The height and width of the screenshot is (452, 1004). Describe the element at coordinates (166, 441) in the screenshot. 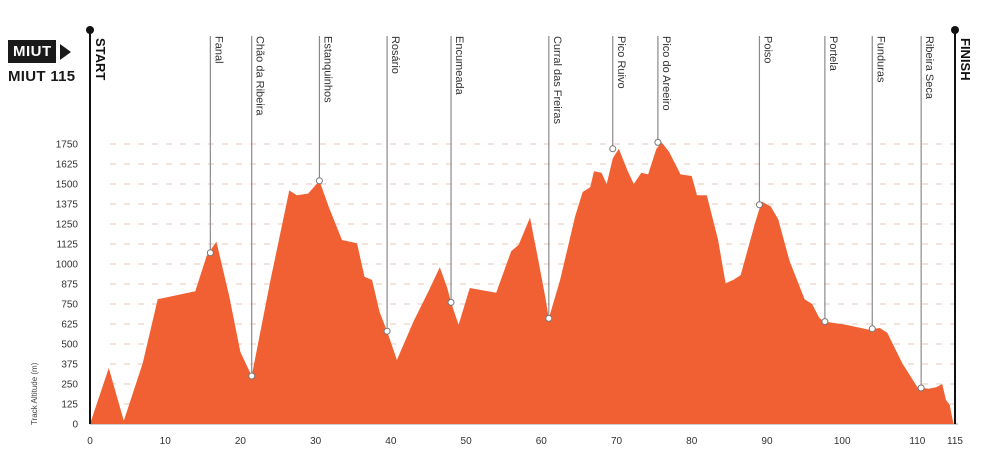

I see `x-tick-label: 10` at that location.